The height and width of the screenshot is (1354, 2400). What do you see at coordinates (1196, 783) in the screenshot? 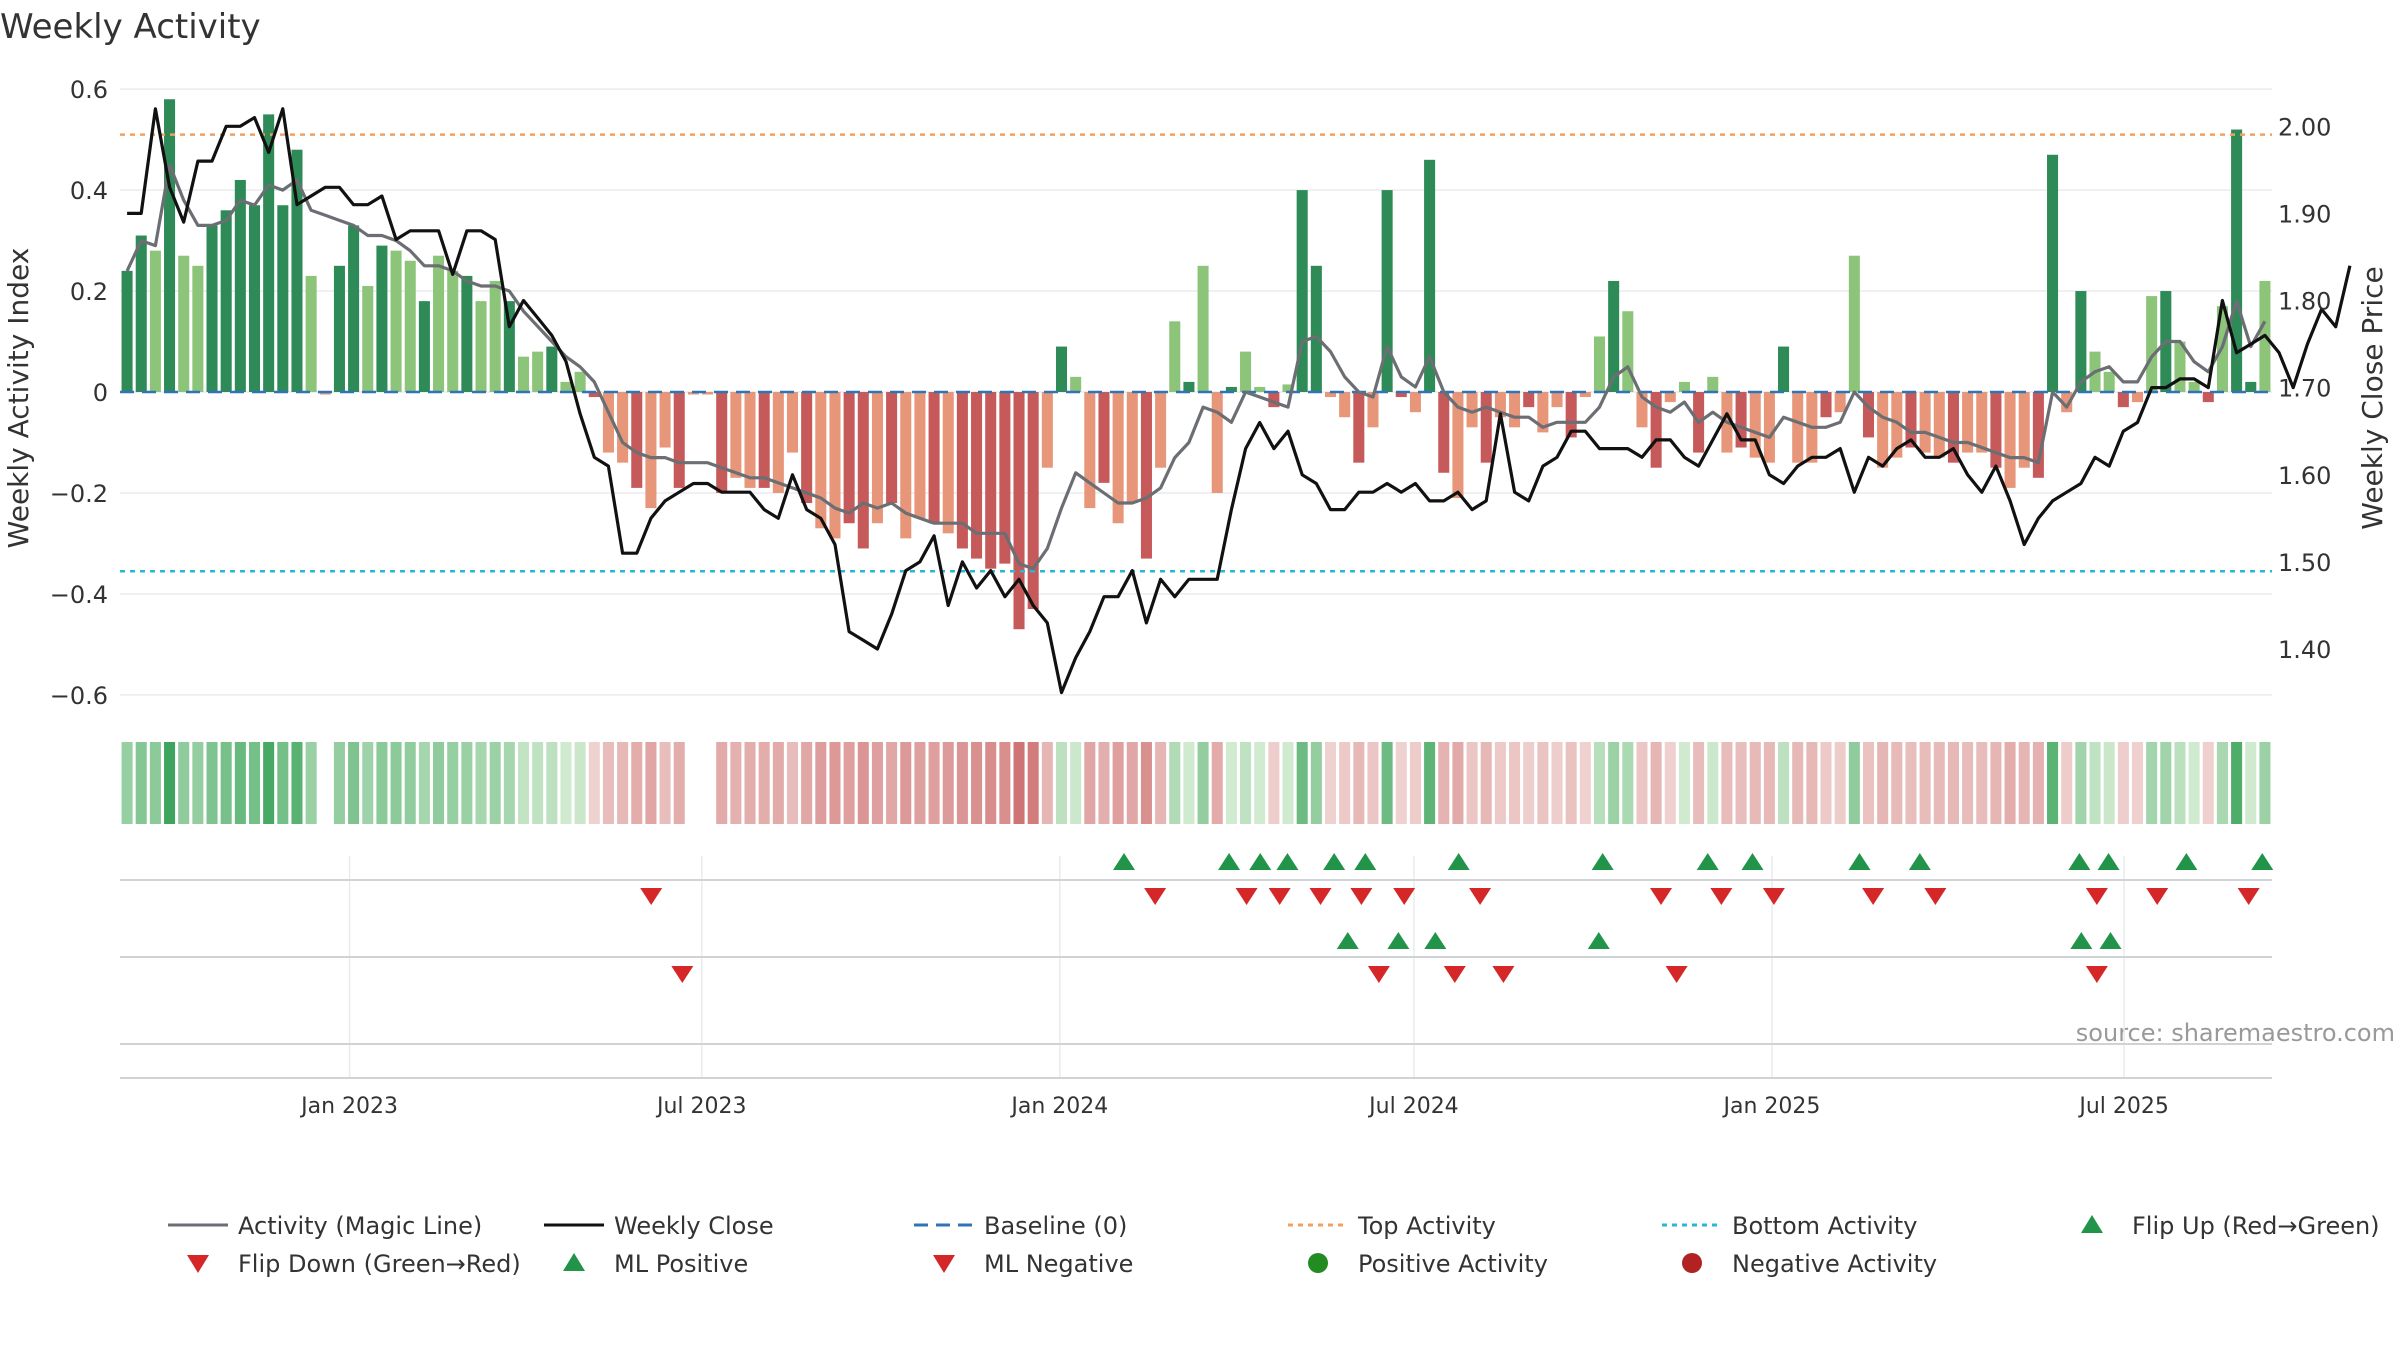
I see `activity-heat-strip` at bounding box center [1196, 783].